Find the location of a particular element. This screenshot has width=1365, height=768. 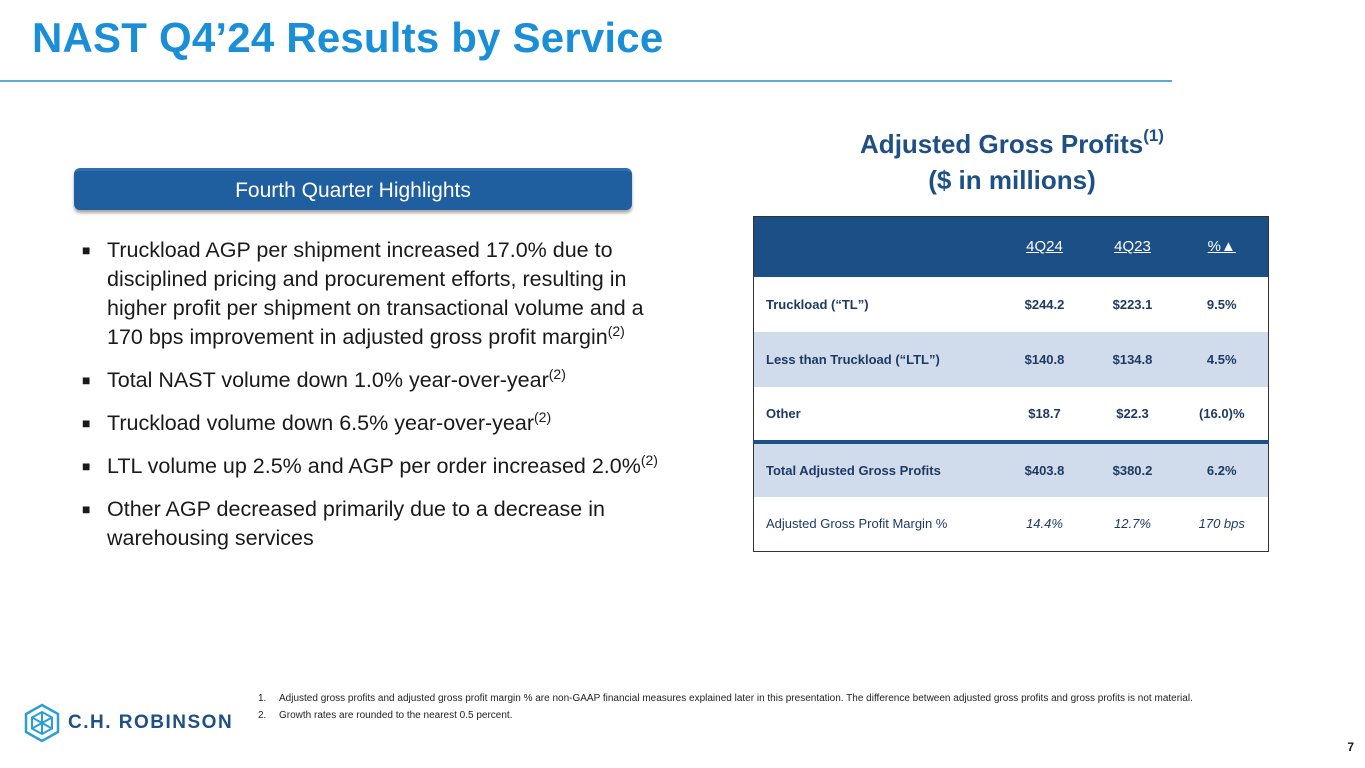

company-logo: C.H. ROBINSON is located at coordinates (128, 723).